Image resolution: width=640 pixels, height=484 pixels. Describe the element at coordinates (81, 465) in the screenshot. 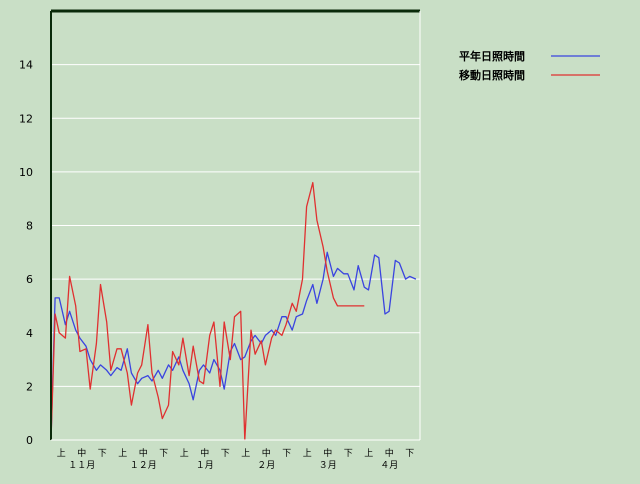

I see `x-month-label: １１月` at that location.